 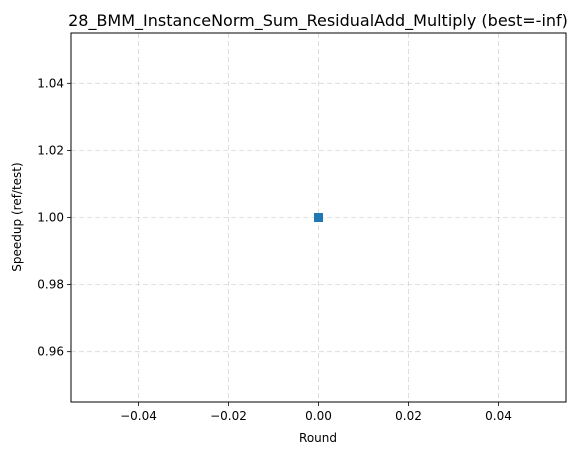 I want to click on x-axis-ticks: −0.04 −0.02 0.00 0.02 0.04, so click(x=316, y=412).